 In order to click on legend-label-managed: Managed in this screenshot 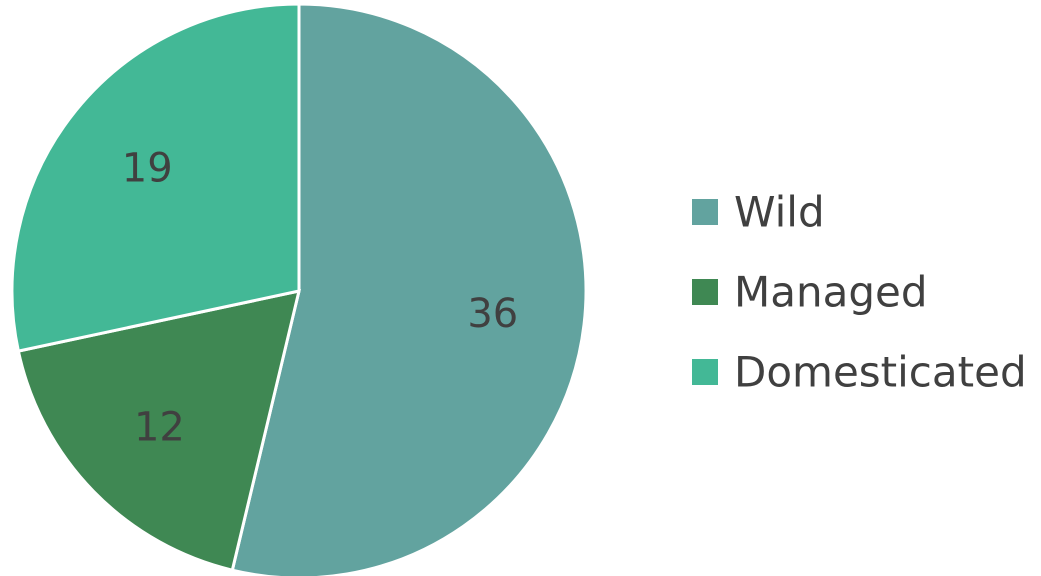, I will do `click(831, 292)`.